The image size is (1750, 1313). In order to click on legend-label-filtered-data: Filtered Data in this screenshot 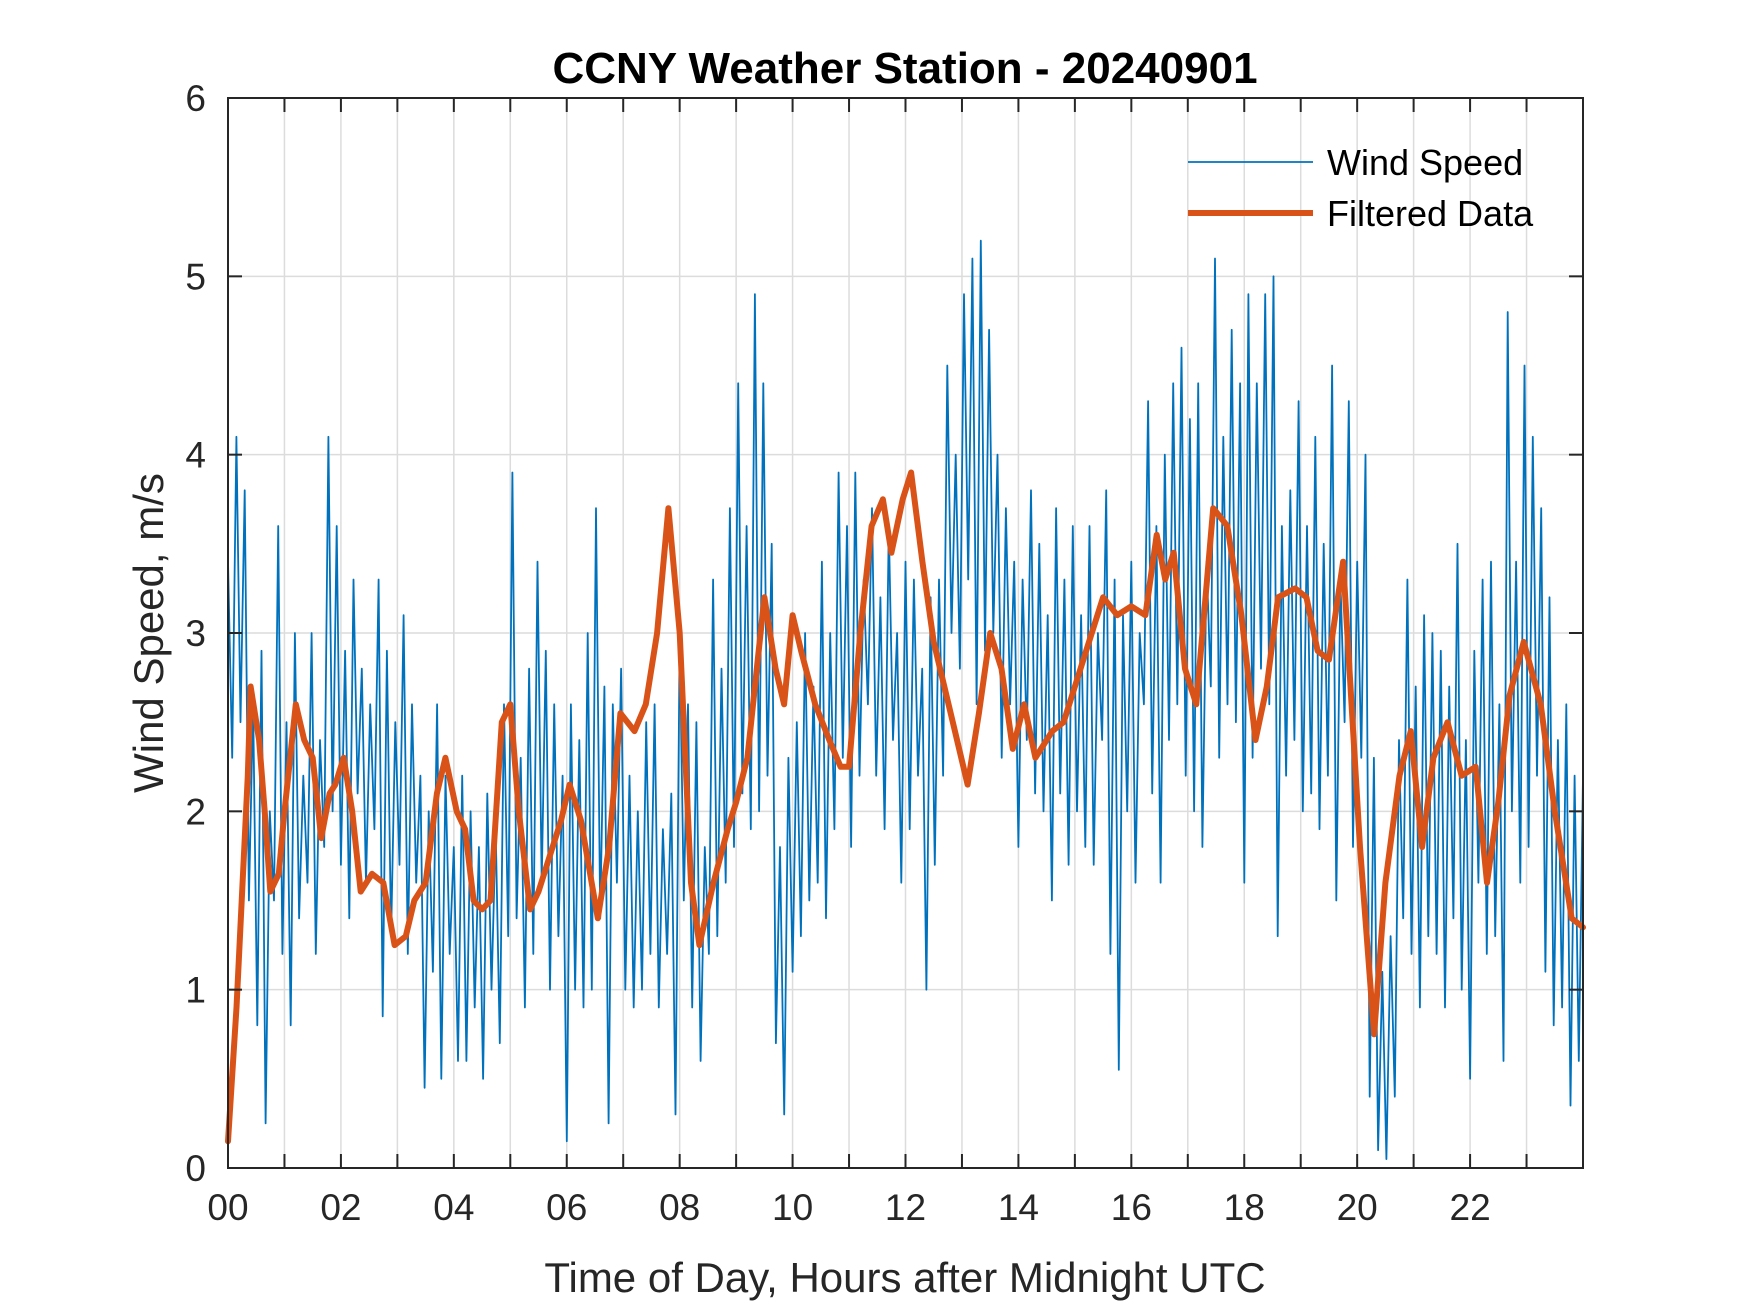, I will do `click(1430, 213)`.